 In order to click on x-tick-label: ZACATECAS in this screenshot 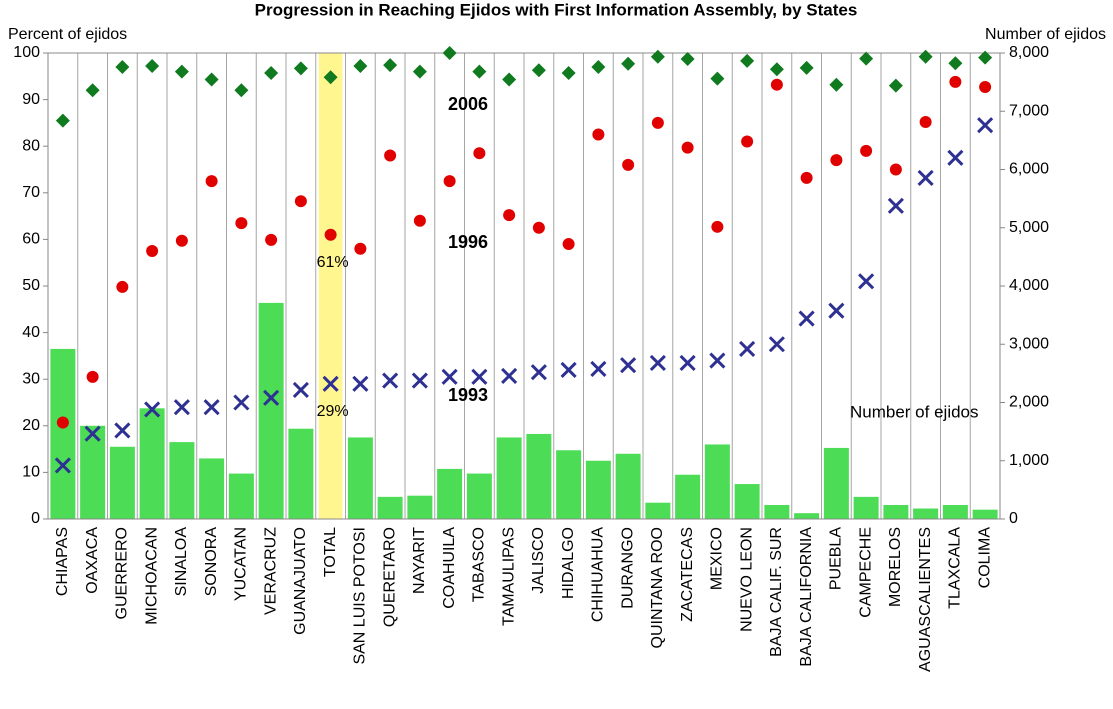, I will do `click(687, 574)`.